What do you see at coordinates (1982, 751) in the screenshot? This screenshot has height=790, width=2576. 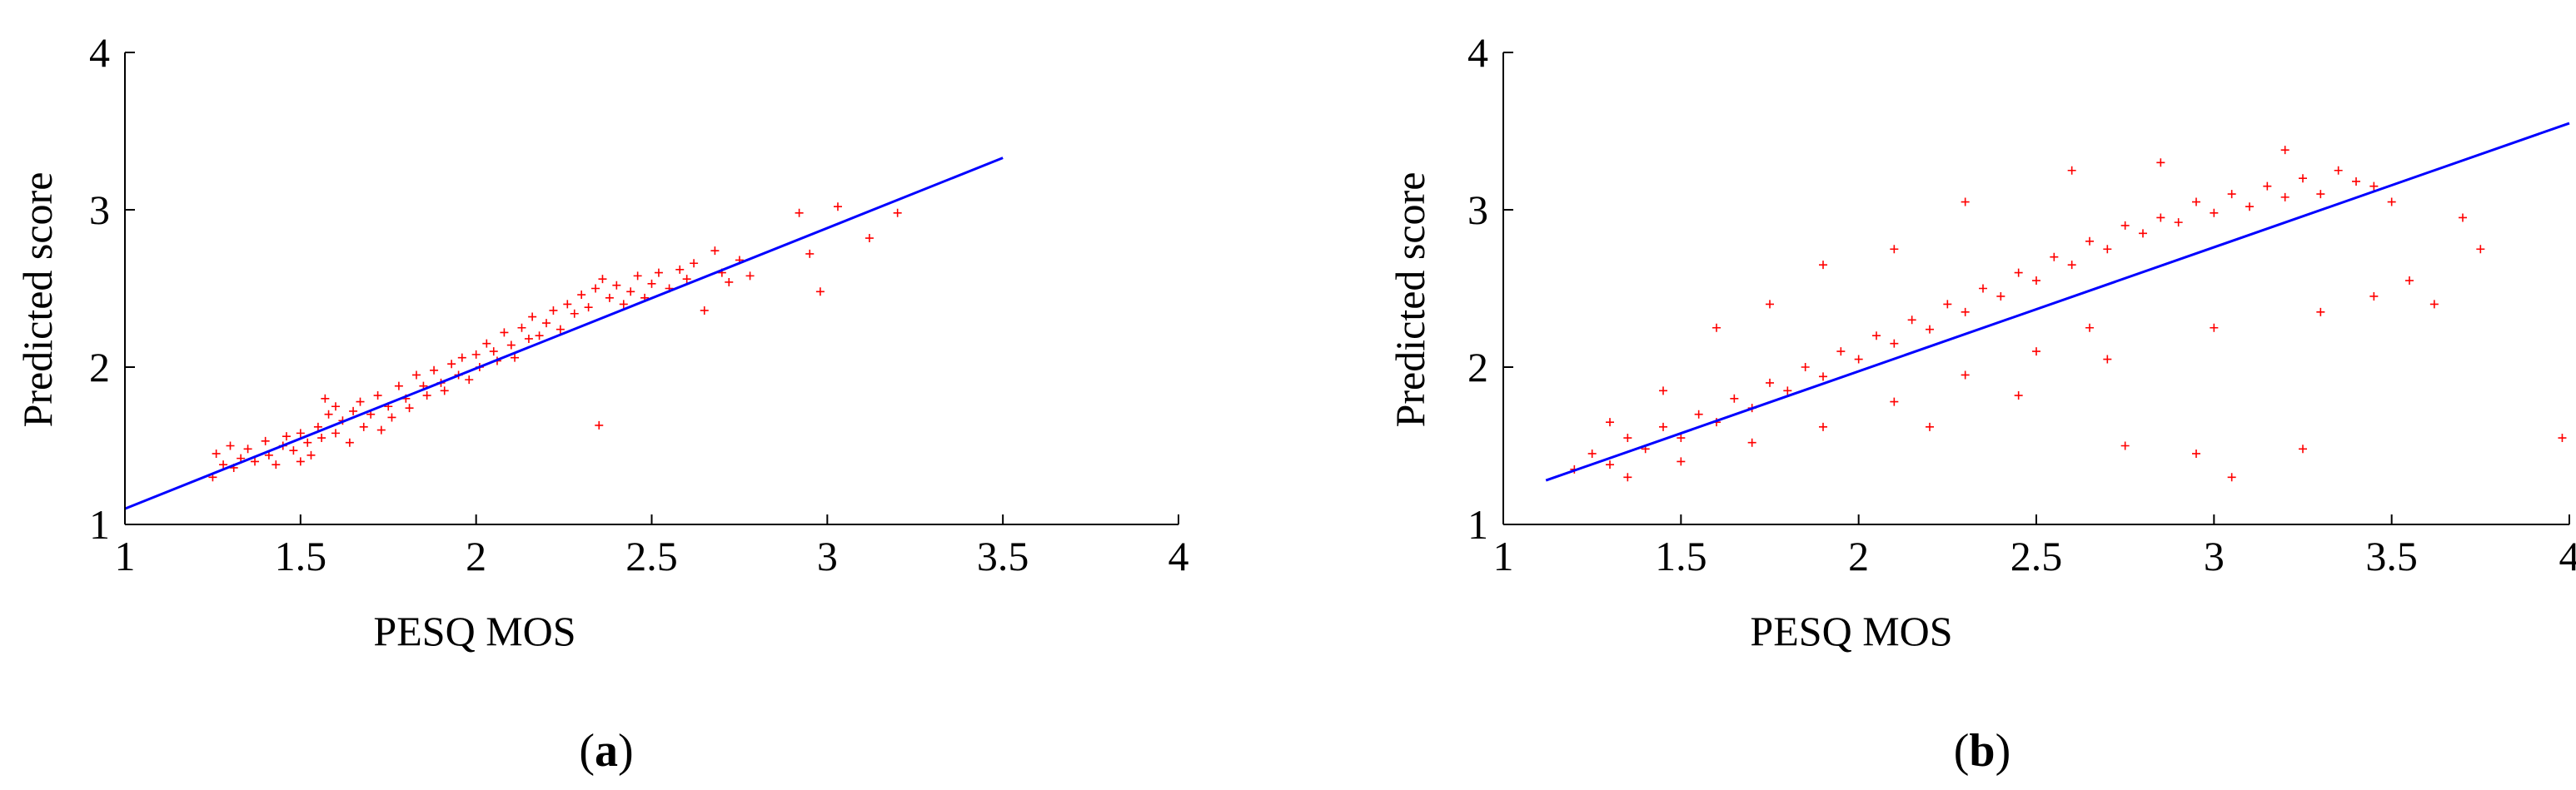 I see `panel-b-letter: b` at bounding box center [1982, 751].